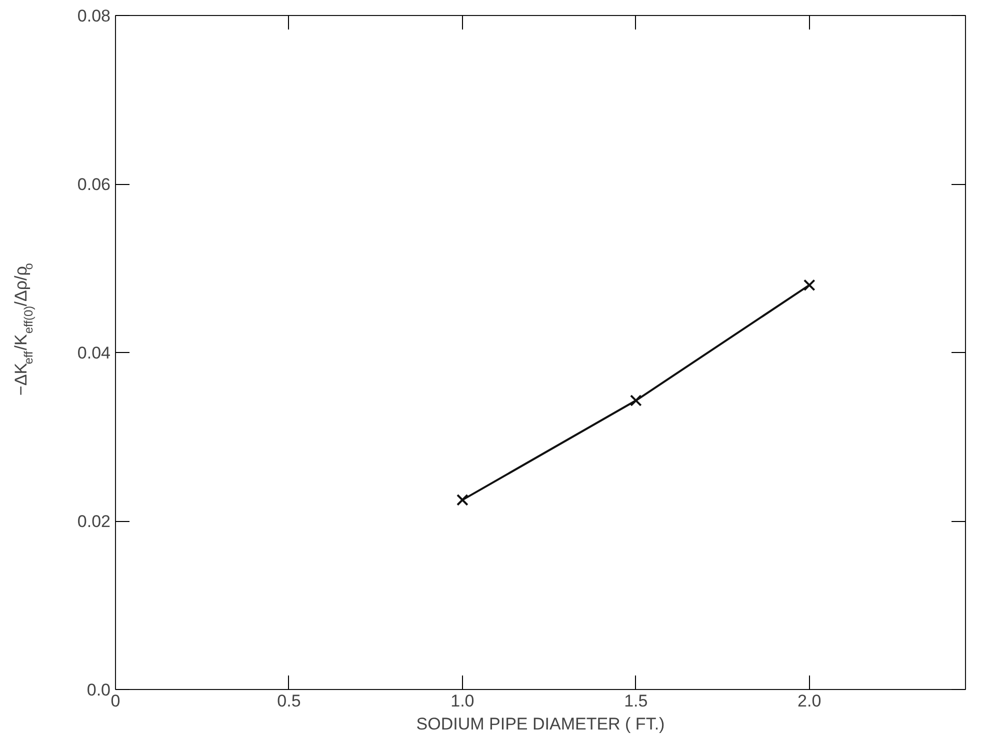  What do you see at coordinates (462, 701) in the screenshot?
I see `x-tick-label: 1.0` at bounding box center [462, 701].